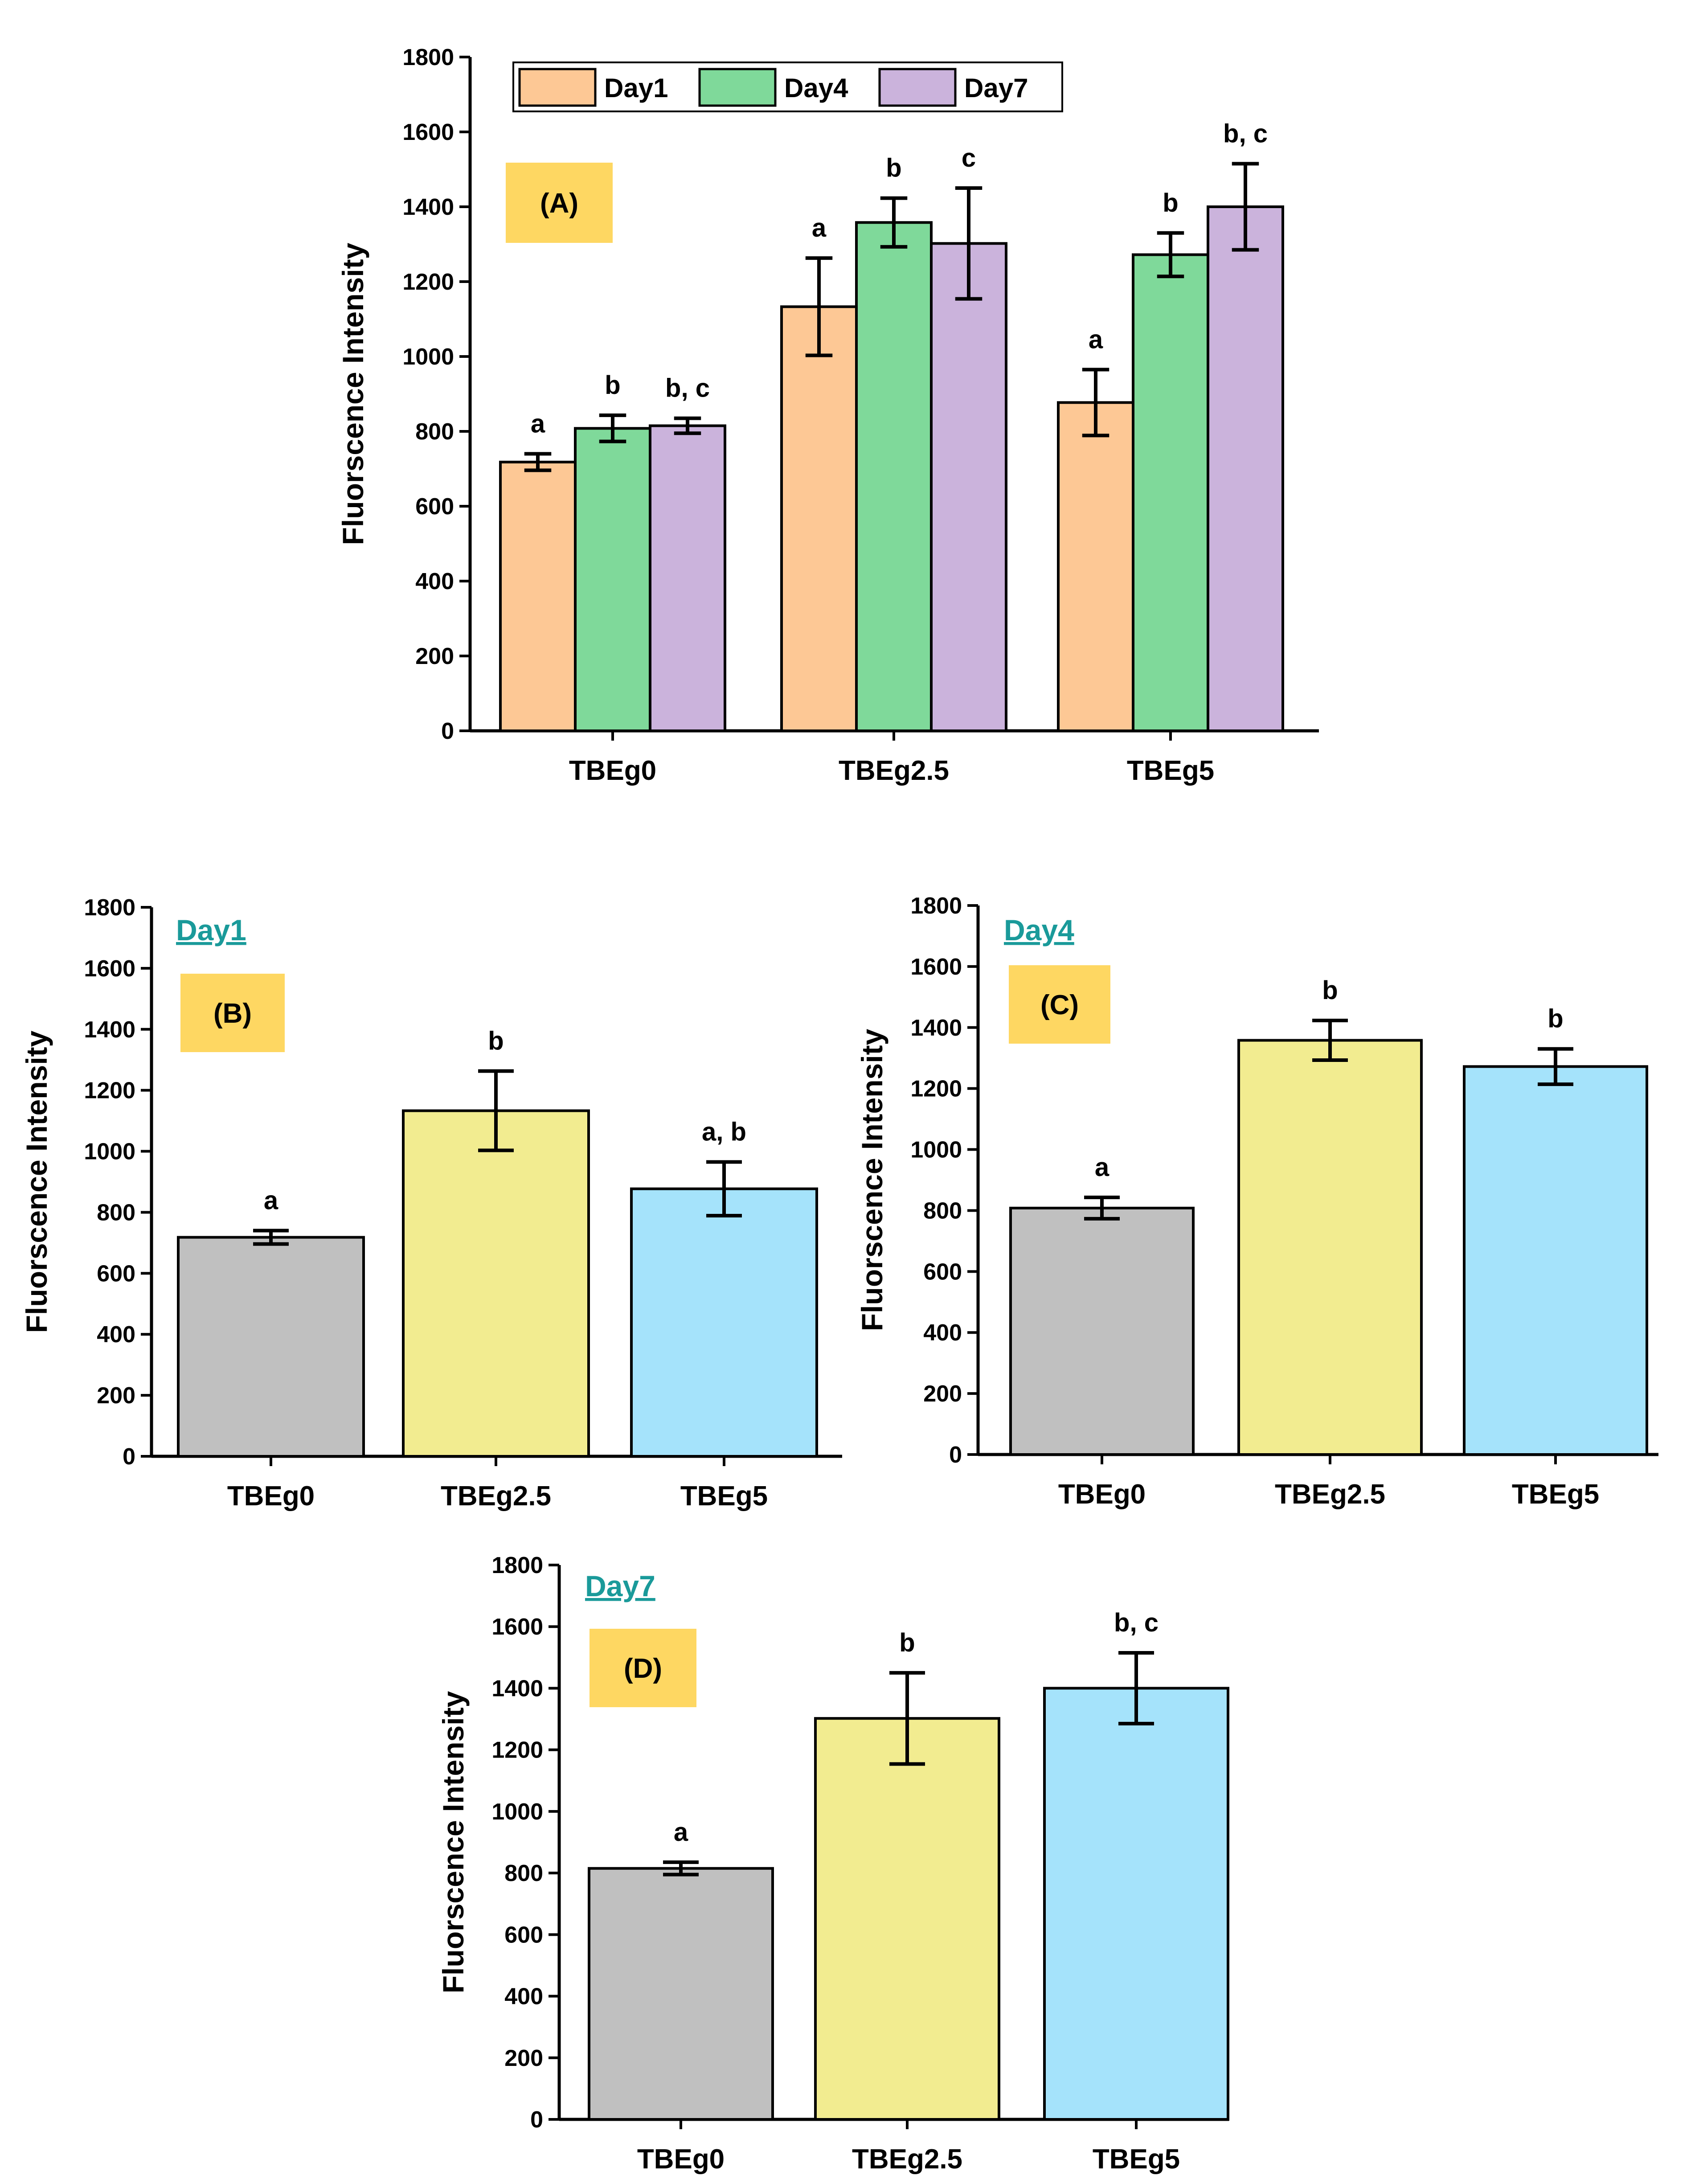 Image resolution: width=1699 pixels, height=2184 pixels. I want to click on legend: Day1 Day4 Day7, so click(787, 86).